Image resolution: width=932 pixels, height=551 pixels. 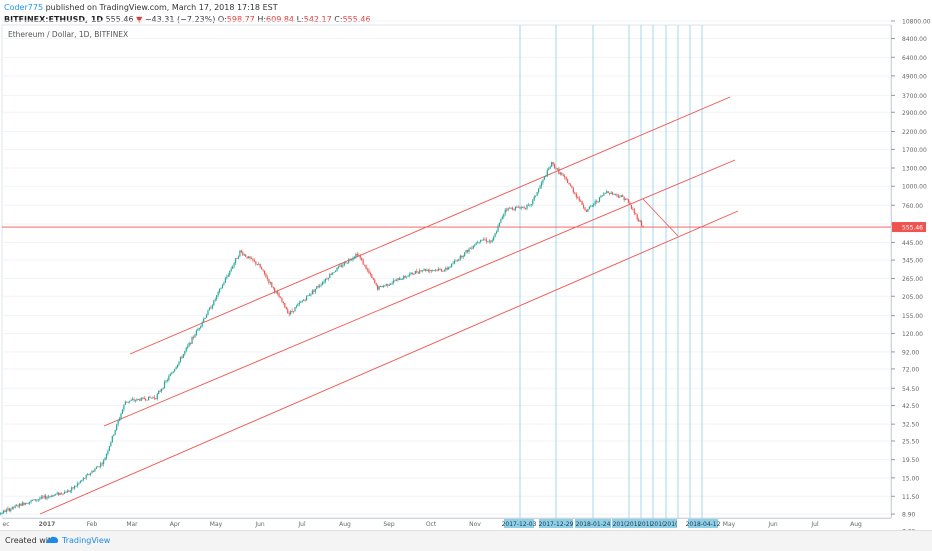 I want to click on price-tick-label: 25.50, so click(x=910, y=441).